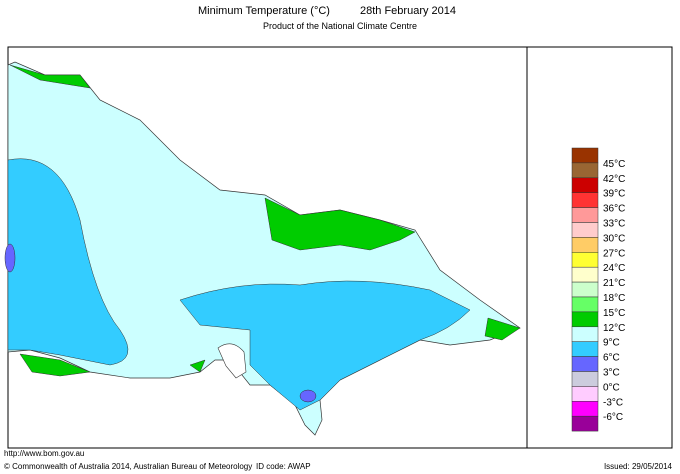 The image size is (680, 474). I want to click on legend-label: 45°C, so click(614, 164).